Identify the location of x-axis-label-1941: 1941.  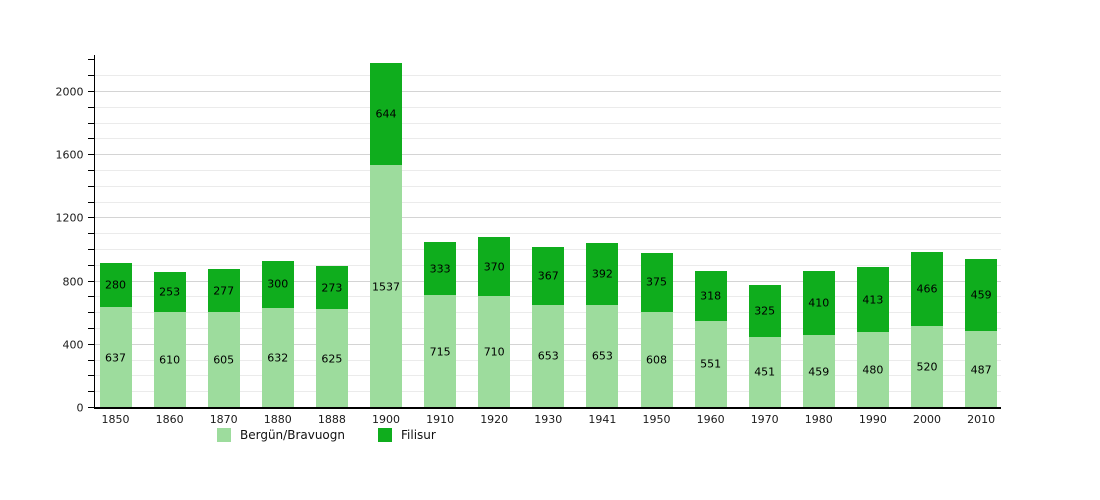
(602, 419).